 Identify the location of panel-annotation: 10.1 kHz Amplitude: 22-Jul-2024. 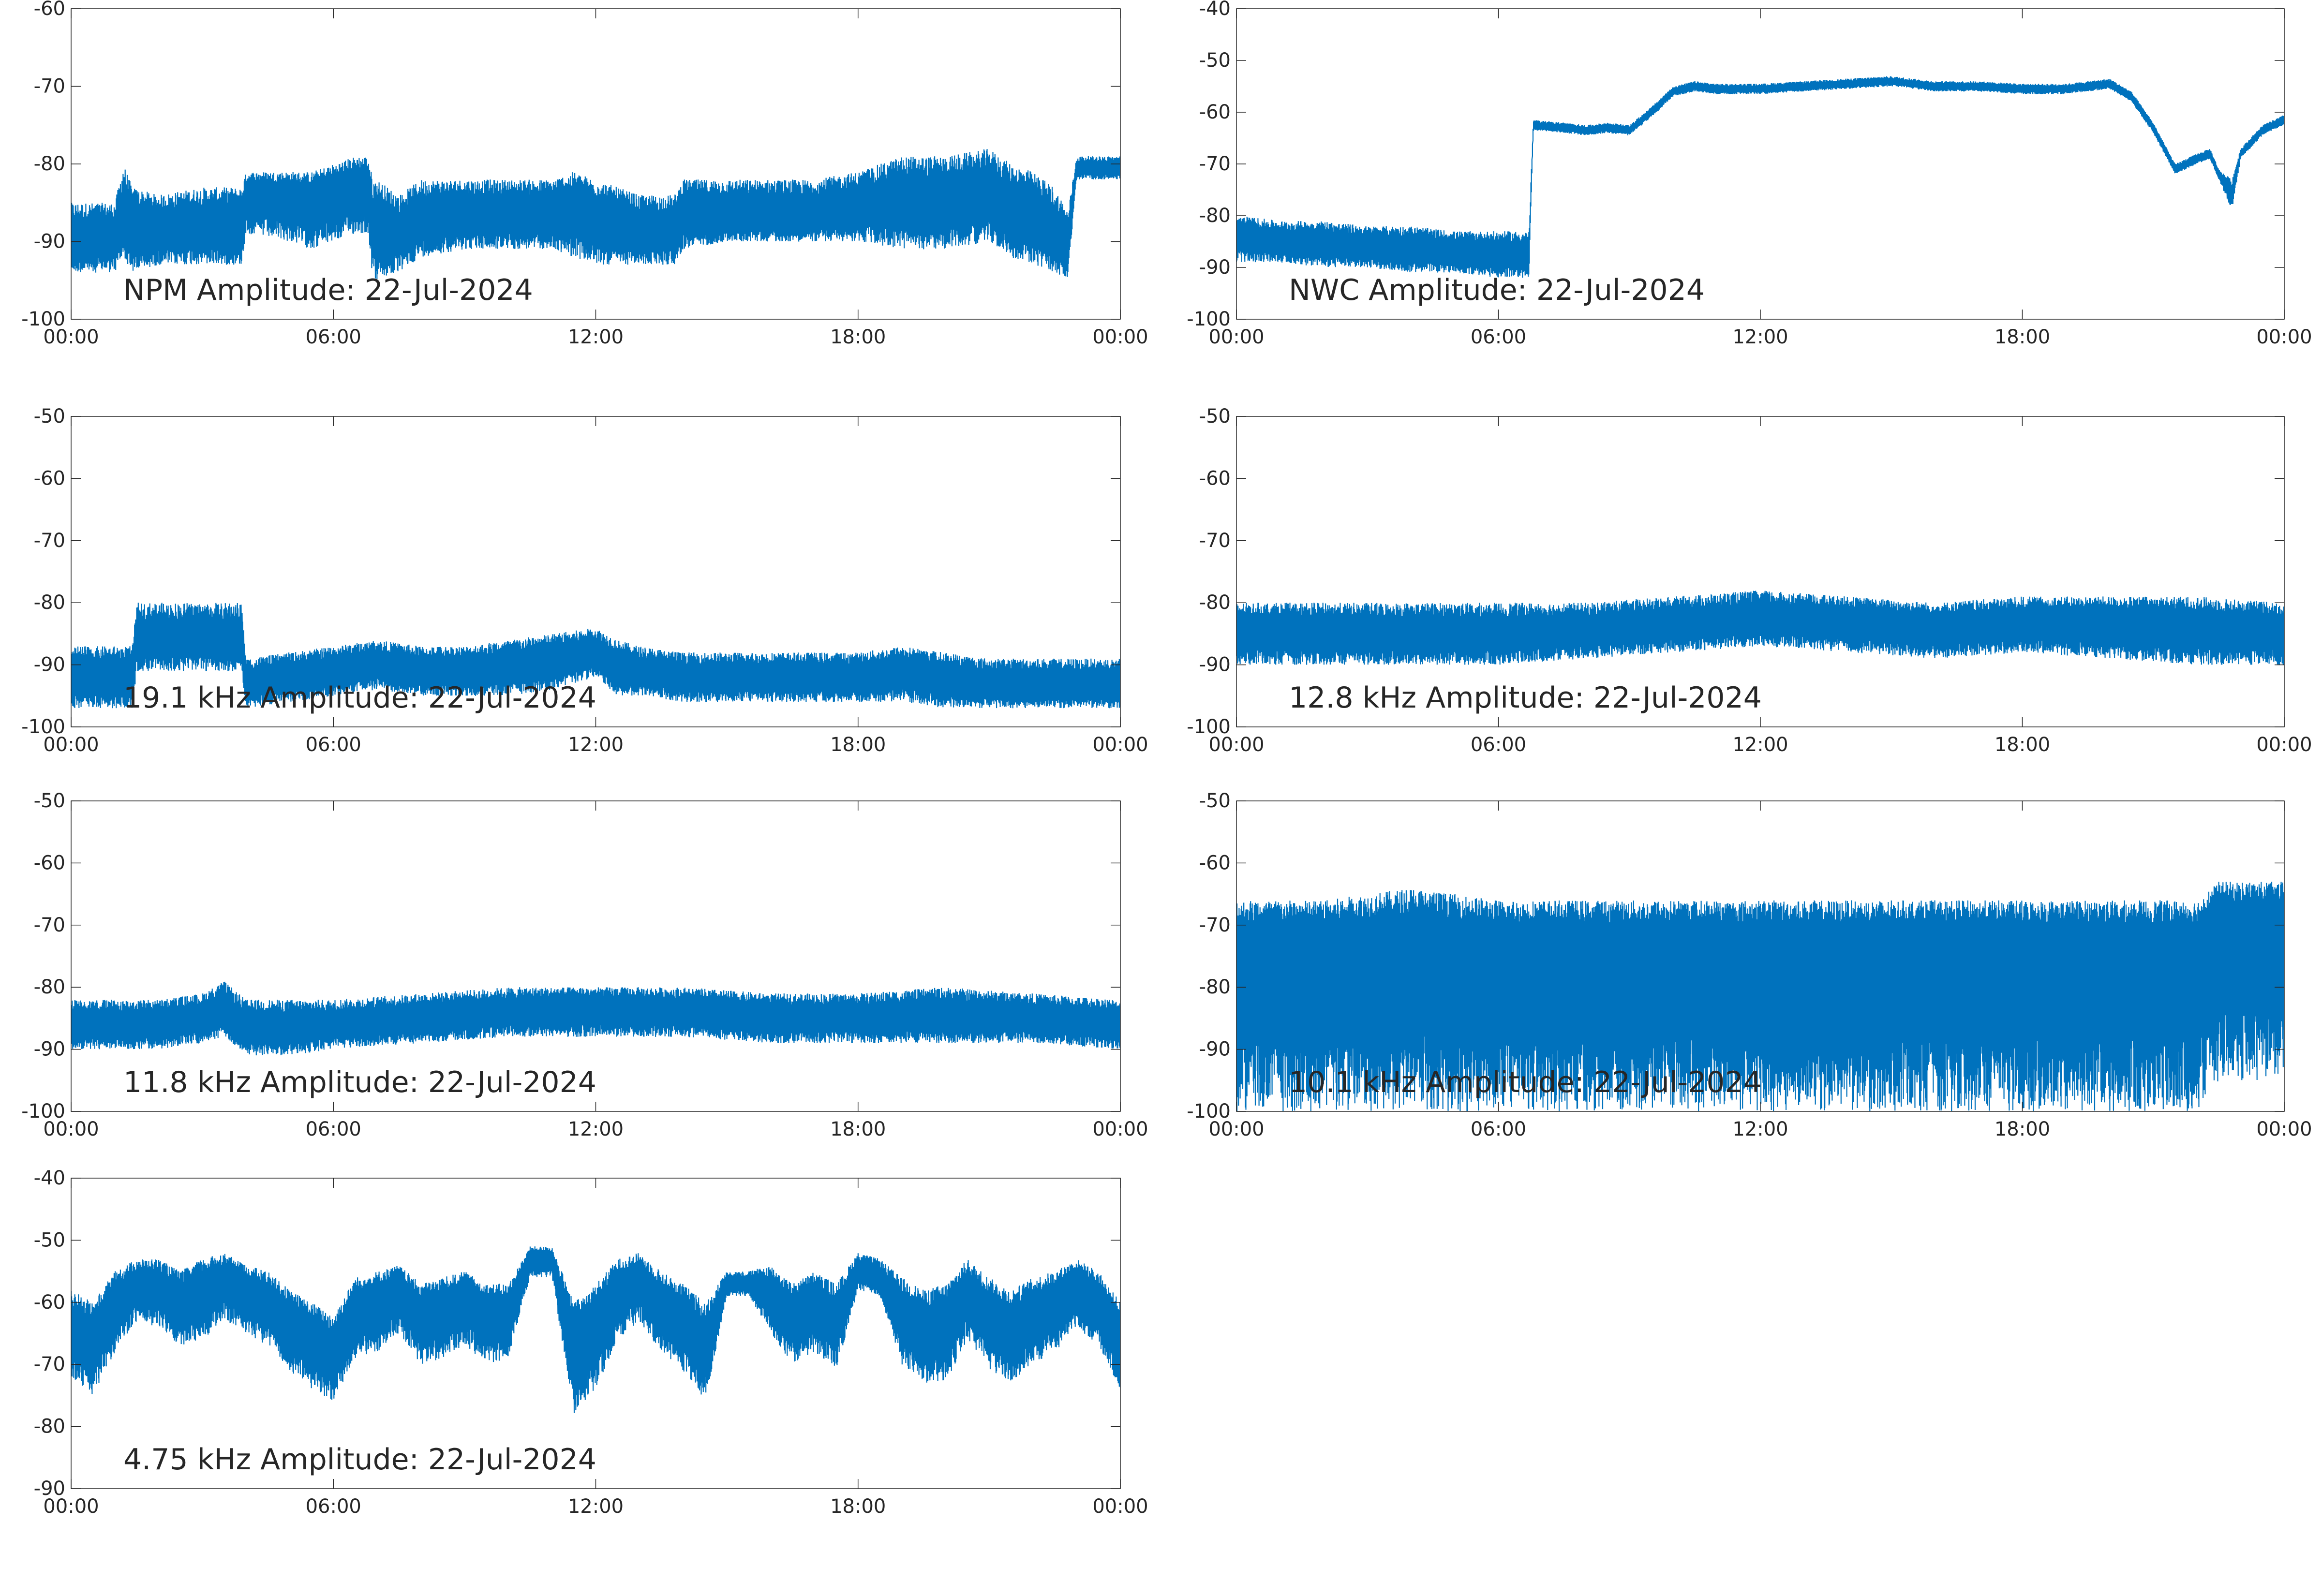
(1525, 1082).